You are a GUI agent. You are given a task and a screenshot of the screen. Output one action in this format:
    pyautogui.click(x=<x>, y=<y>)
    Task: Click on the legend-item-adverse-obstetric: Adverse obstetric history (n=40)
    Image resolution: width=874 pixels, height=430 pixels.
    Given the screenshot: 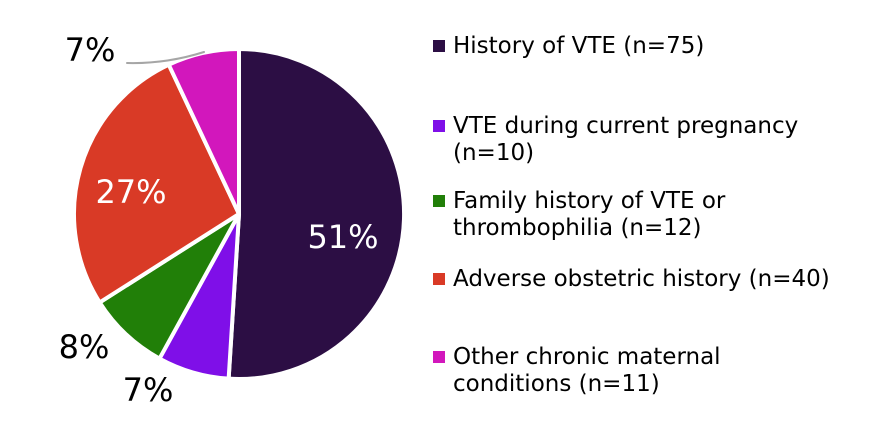 What is the action you would take?
    pyautogui.click(x=631, y=279)
    